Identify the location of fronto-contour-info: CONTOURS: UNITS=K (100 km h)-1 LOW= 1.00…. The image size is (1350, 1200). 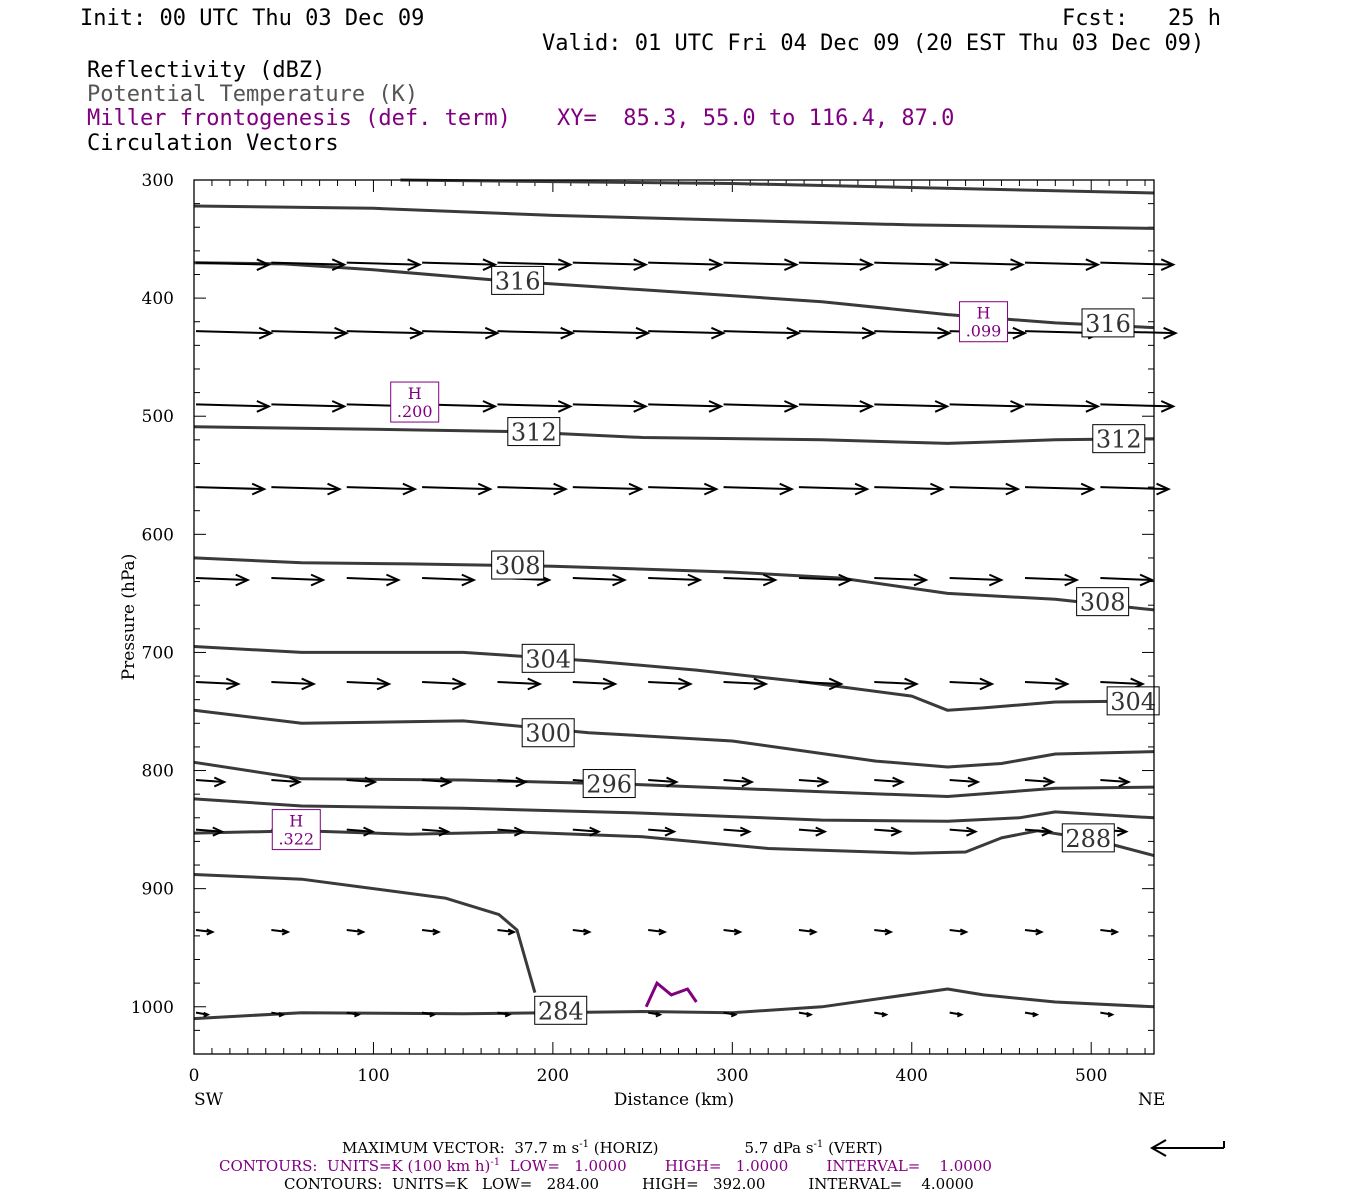
(605, 1166).